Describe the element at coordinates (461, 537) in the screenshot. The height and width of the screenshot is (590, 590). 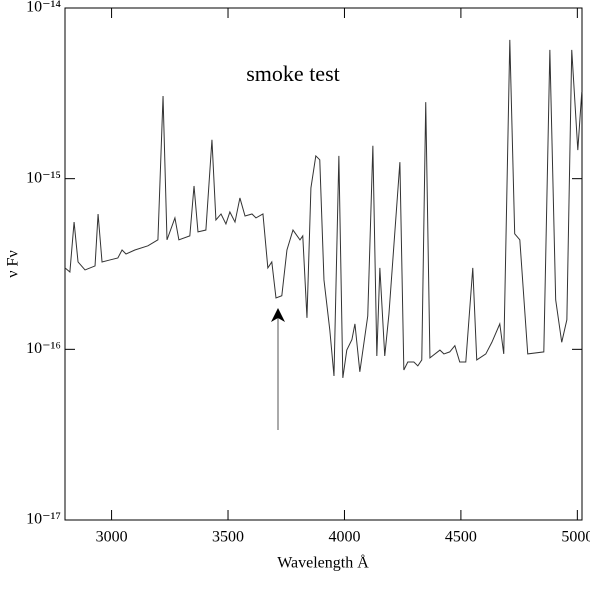
I see `x-tick-label: 4500` at that location.